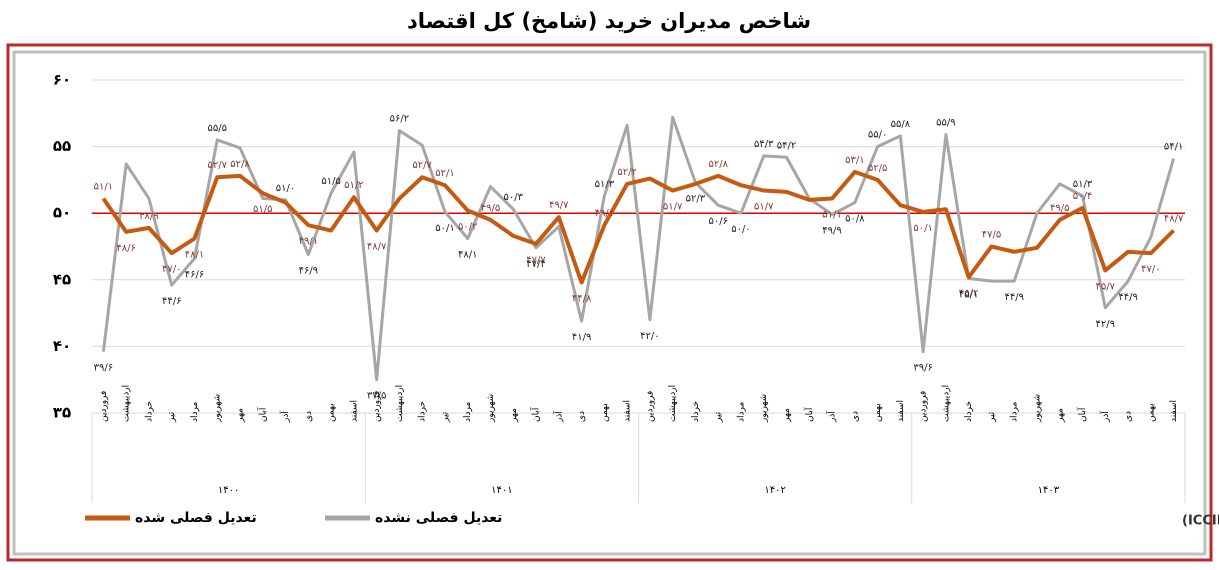 This screenshot has height=570, width=1219. Describe the element at coordinates (171, 301) in the screenshot. I see `value-label: ۴۴/۶` at that location.